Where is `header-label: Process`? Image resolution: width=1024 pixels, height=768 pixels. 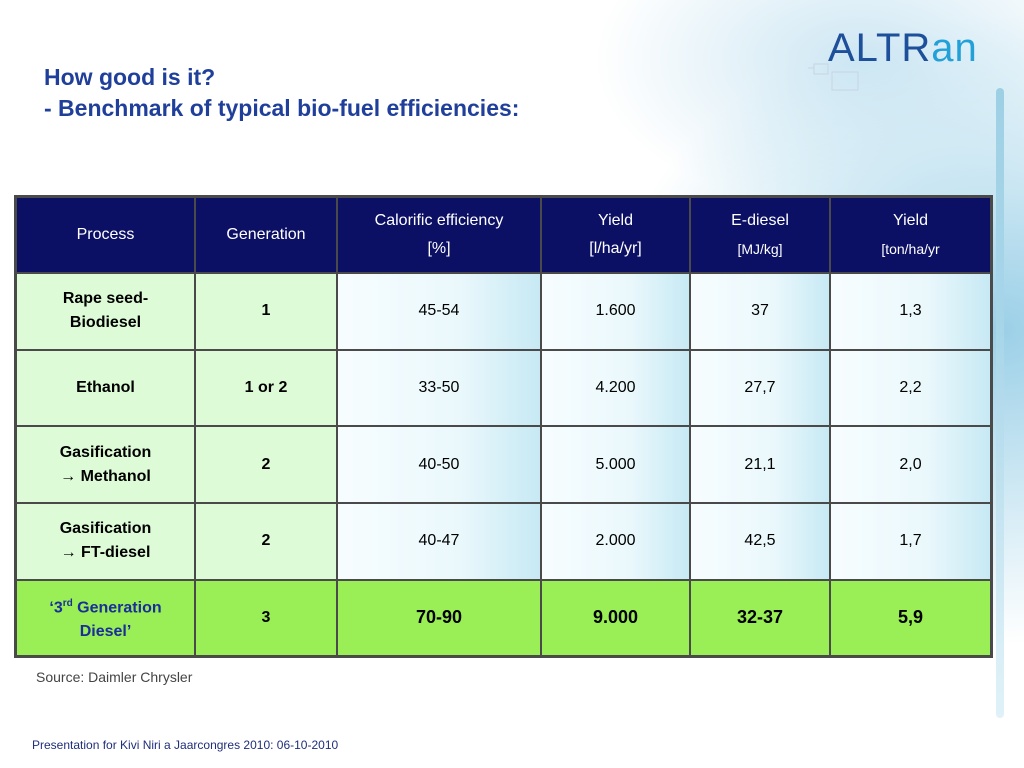
header-label: Process is located at coordinates (105, 234).